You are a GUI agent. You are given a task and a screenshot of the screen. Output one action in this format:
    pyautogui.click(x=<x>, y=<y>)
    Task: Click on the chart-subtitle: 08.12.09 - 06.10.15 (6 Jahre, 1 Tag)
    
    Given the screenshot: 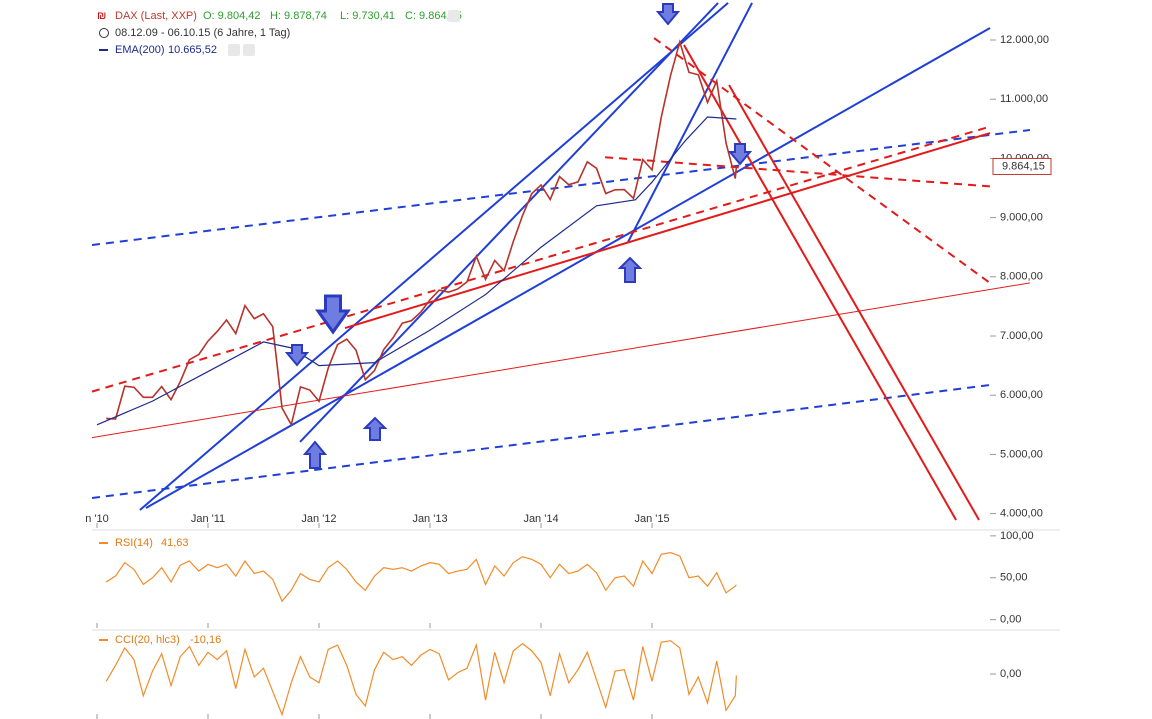 What is the action you would take?
    pyautogui.click(x=202, y=33)
    